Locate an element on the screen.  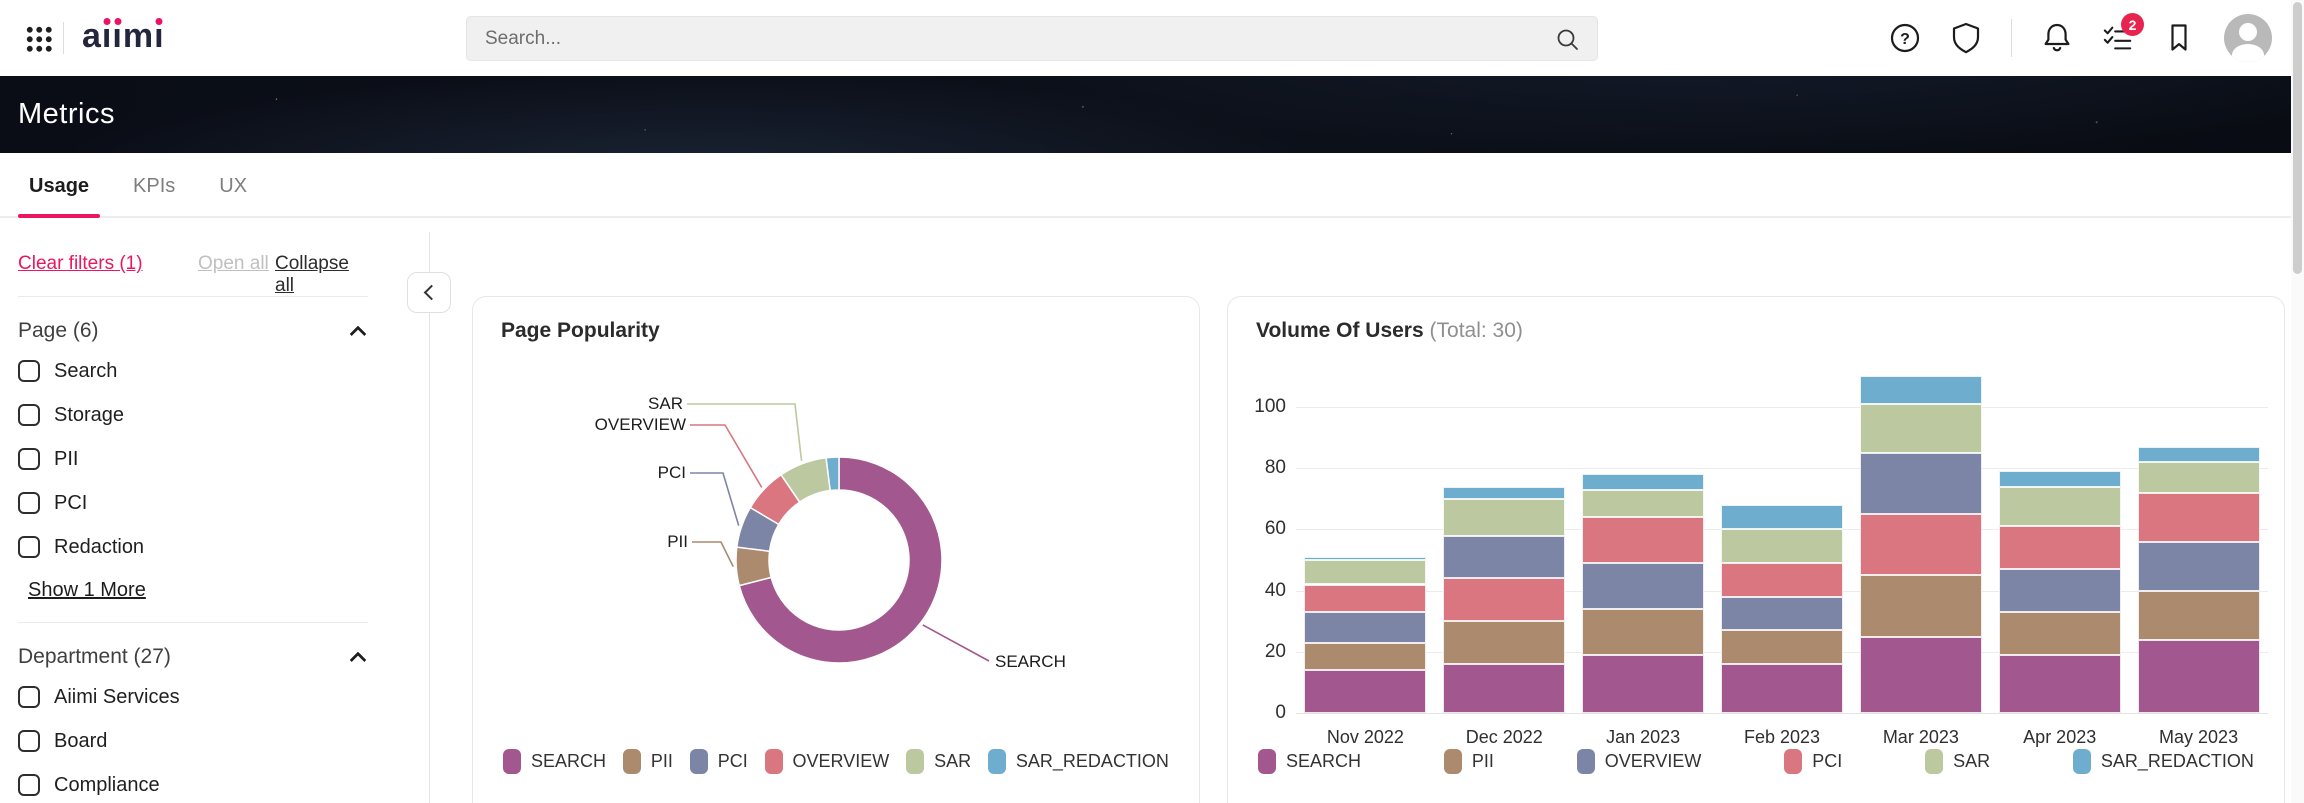
search-input is located at coordinates (1032, 38).